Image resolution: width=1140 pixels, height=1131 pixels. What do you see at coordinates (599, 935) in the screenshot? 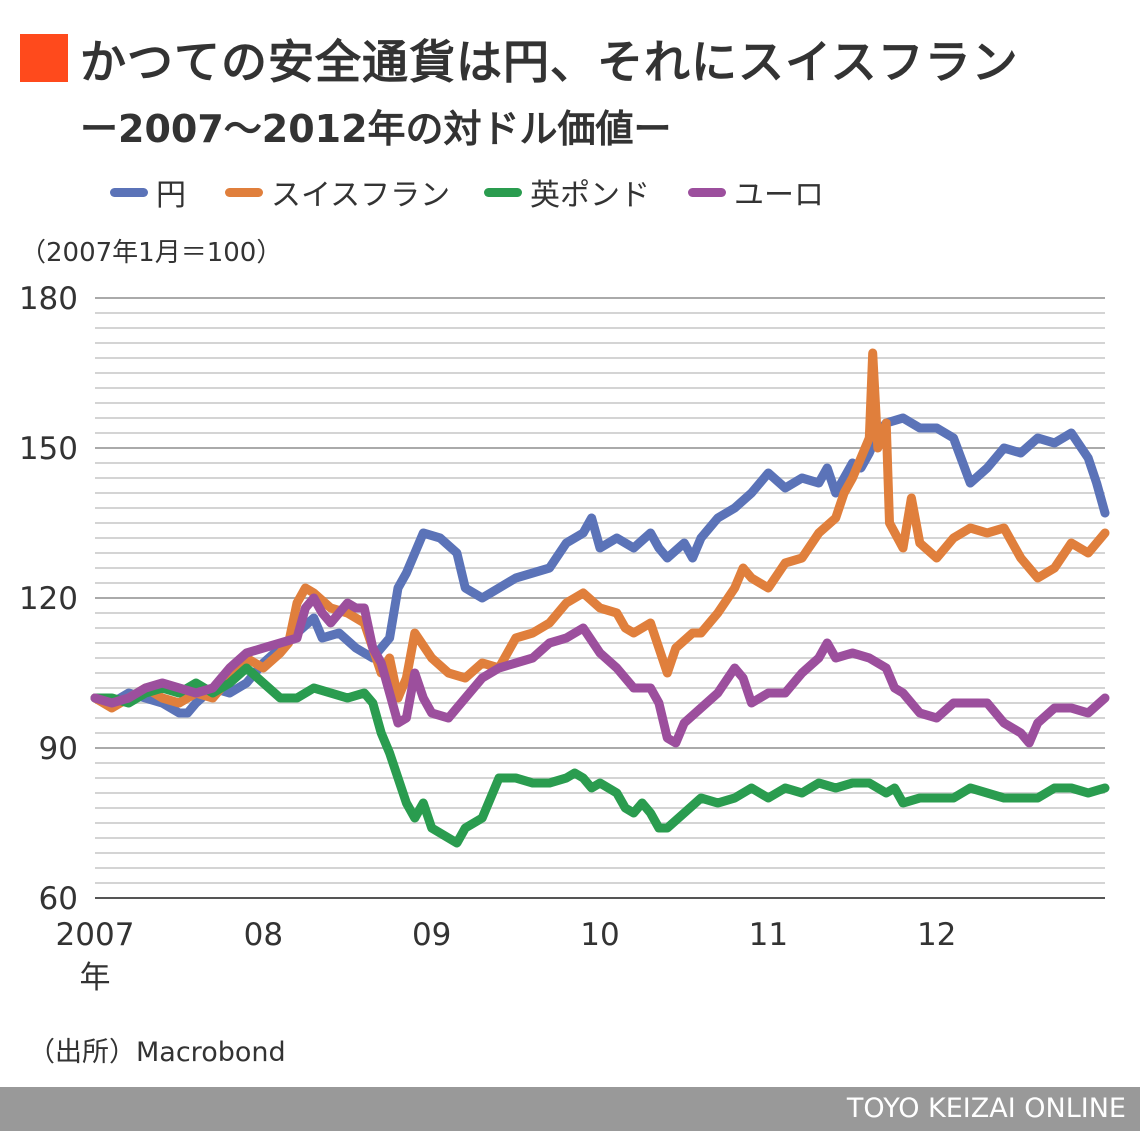
I see `x-tick-label: 10` at bounding box center [599, 935].